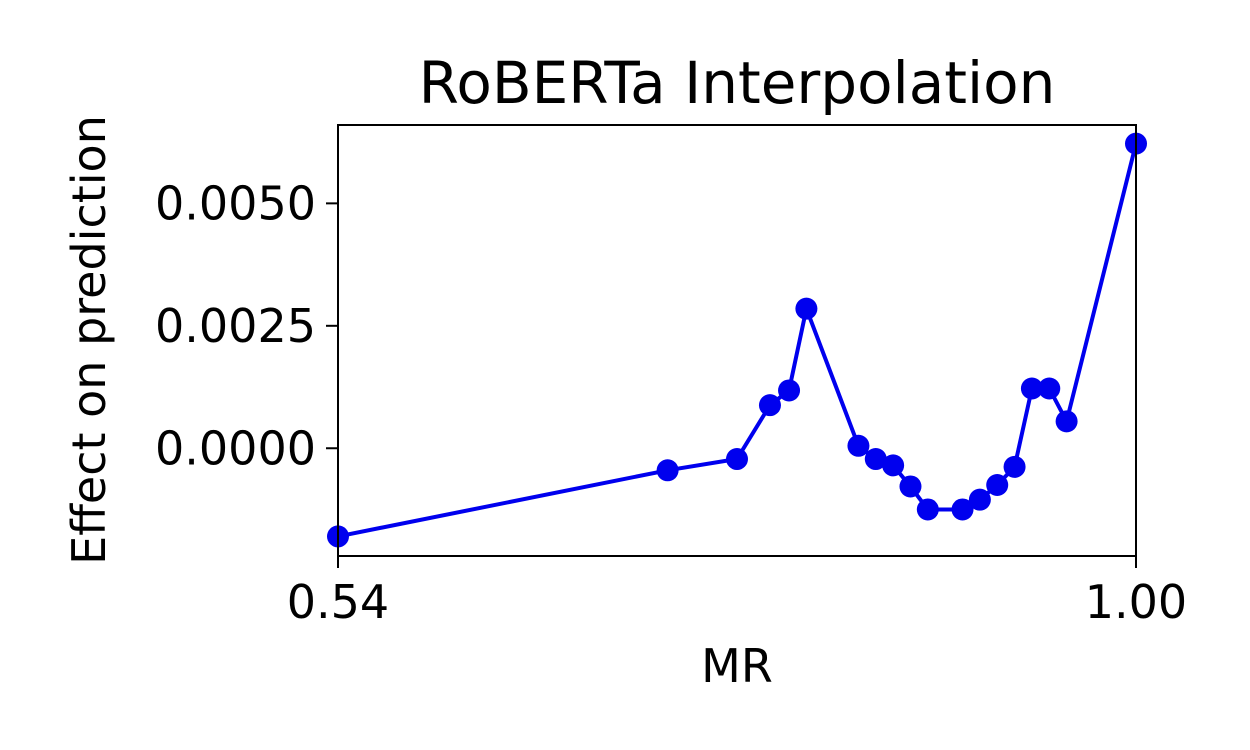  Describe the element at coordinates (737, 666) in the screenshot. I see `x-axis-label: MR` at that location.